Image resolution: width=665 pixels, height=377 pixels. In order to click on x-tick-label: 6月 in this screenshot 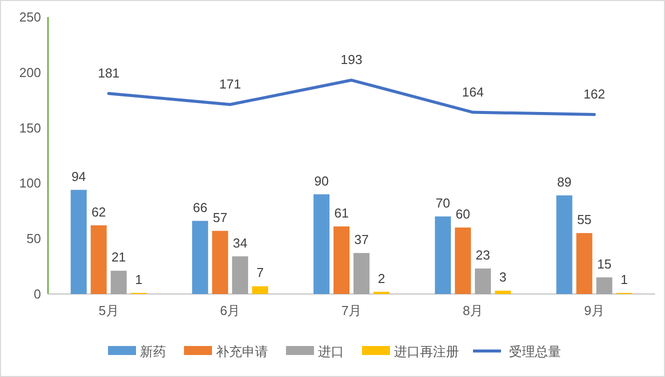, I will do `click(230, 310)`.